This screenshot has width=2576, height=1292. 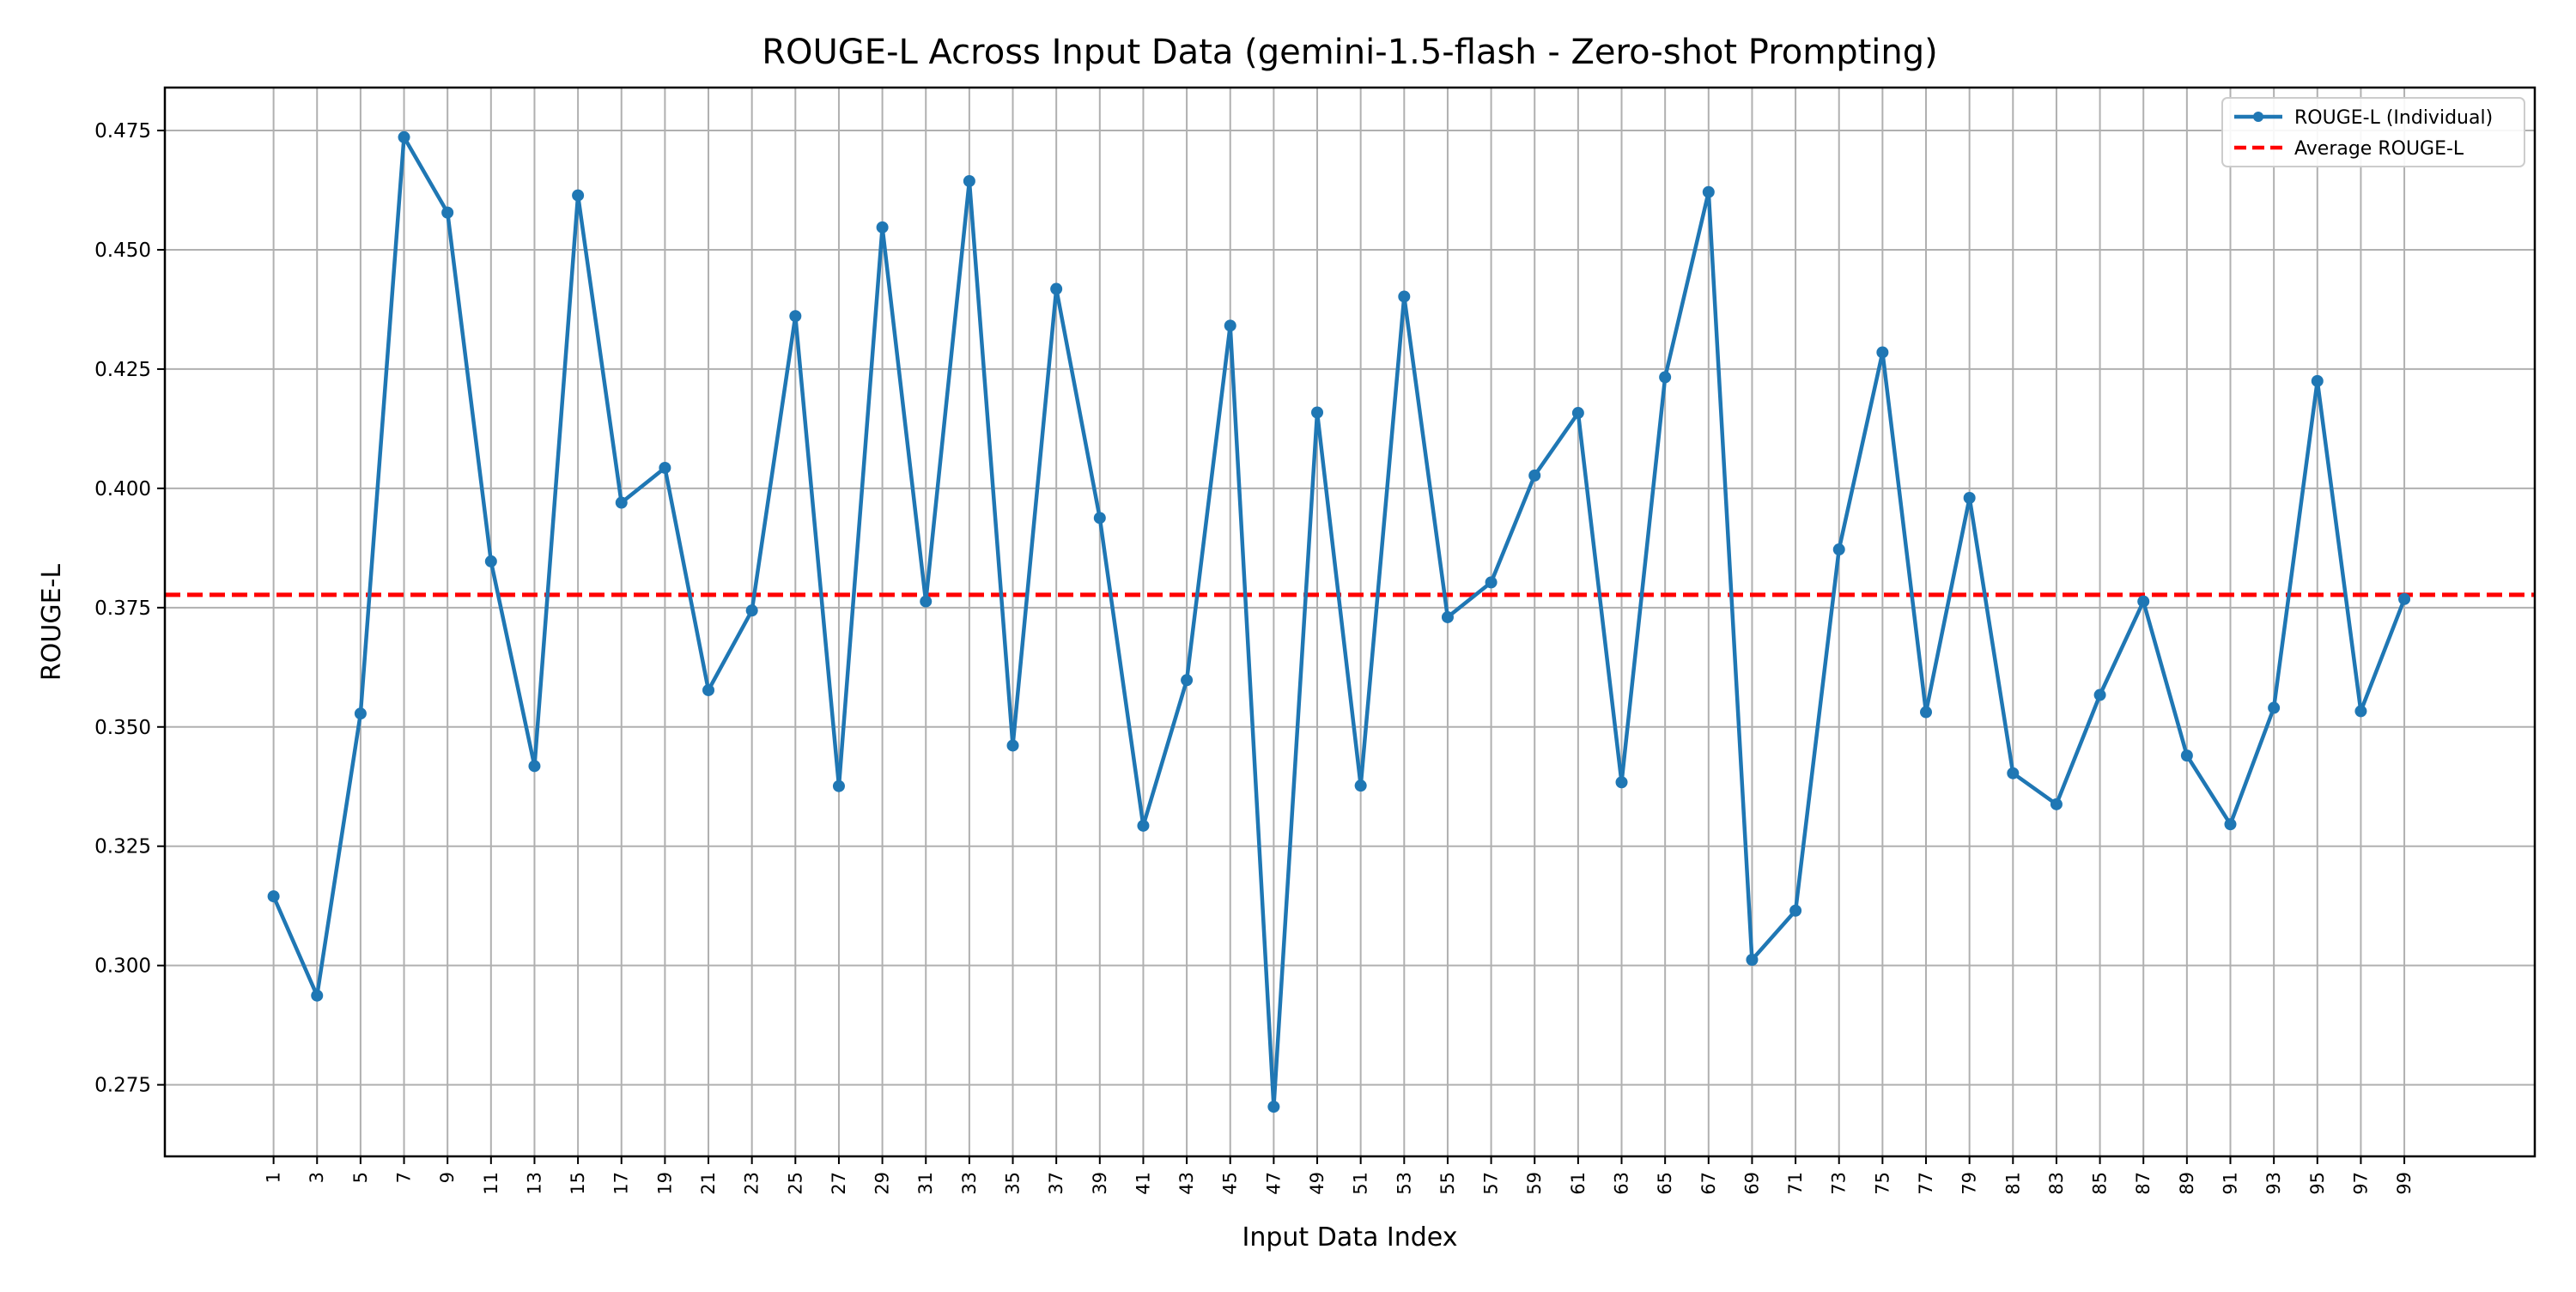 What do you see at coordinates (360, 1177) in the screenshot?
I see `x-tick-label: 5` at bounding box center [360, 1177].